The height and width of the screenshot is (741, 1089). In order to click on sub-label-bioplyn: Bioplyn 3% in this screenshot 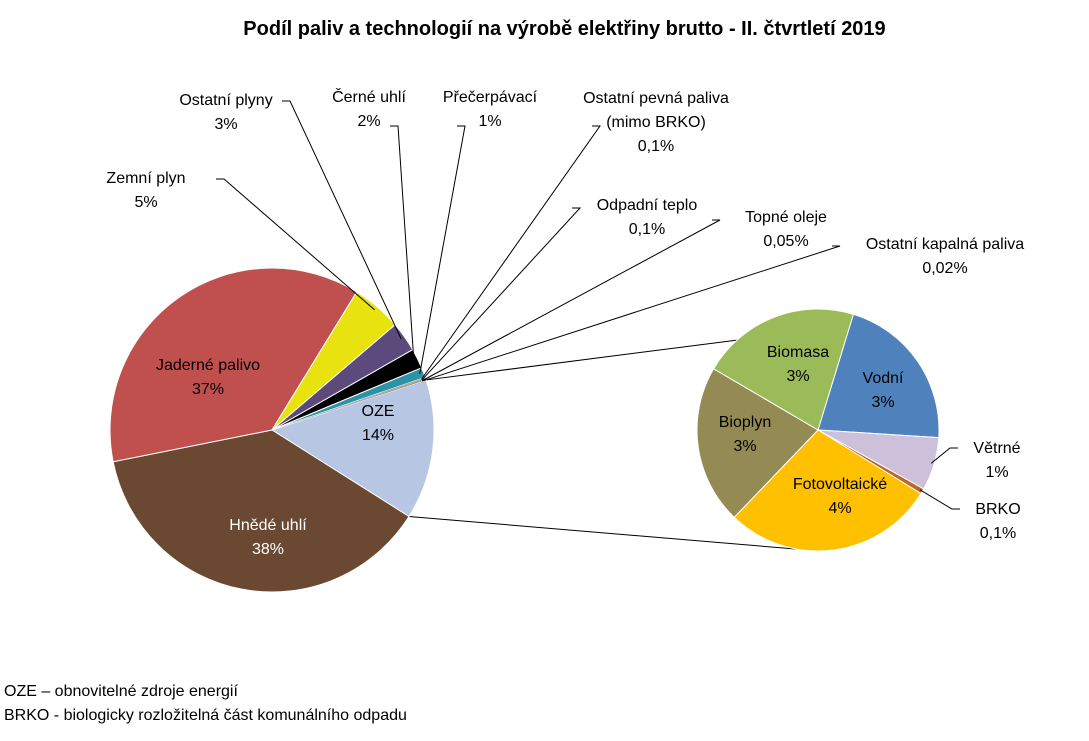, I will do `click(745, 434)`.